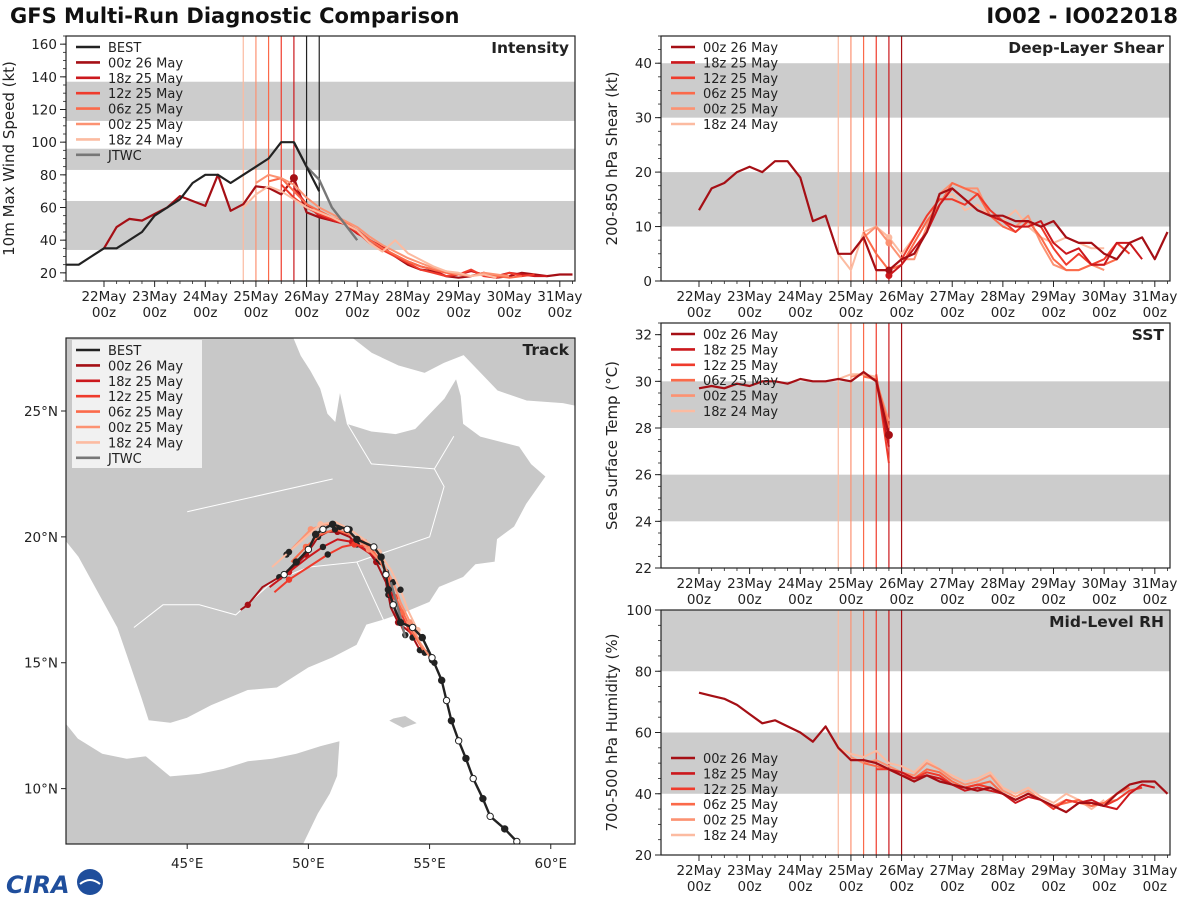 The image size is (1200, 900). I want to click on y-axis-label: Sea Surface Temp (°C), so click(612, 445).